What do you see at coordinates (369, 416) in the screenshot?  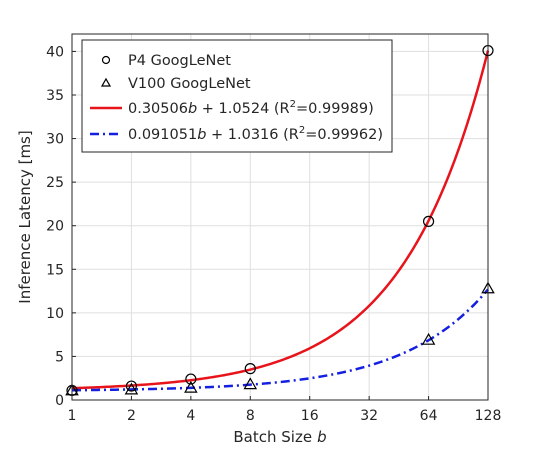 I see `x-tick-label: 32` at bounding box center [369, 416].